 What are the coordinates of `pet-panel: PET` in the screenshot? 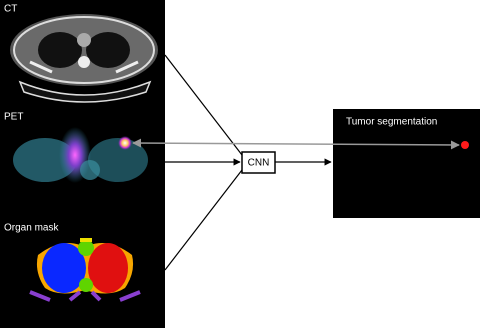 It's located at (82, 163).